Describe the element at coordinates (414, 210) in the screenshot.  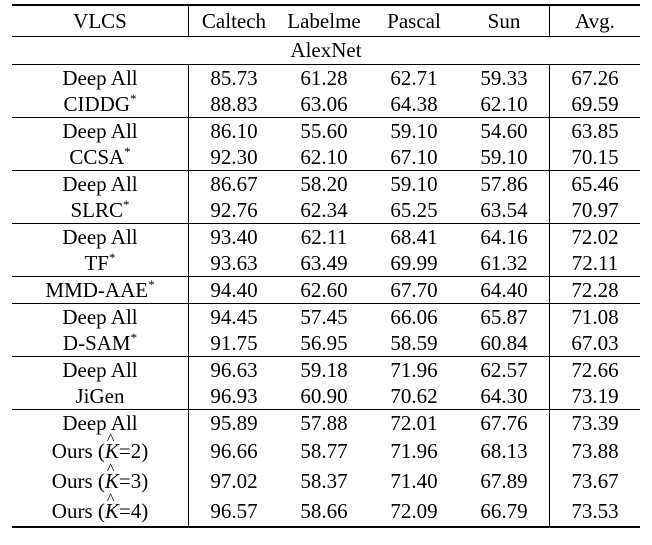
I see `value-cell: 65.25` at that location.